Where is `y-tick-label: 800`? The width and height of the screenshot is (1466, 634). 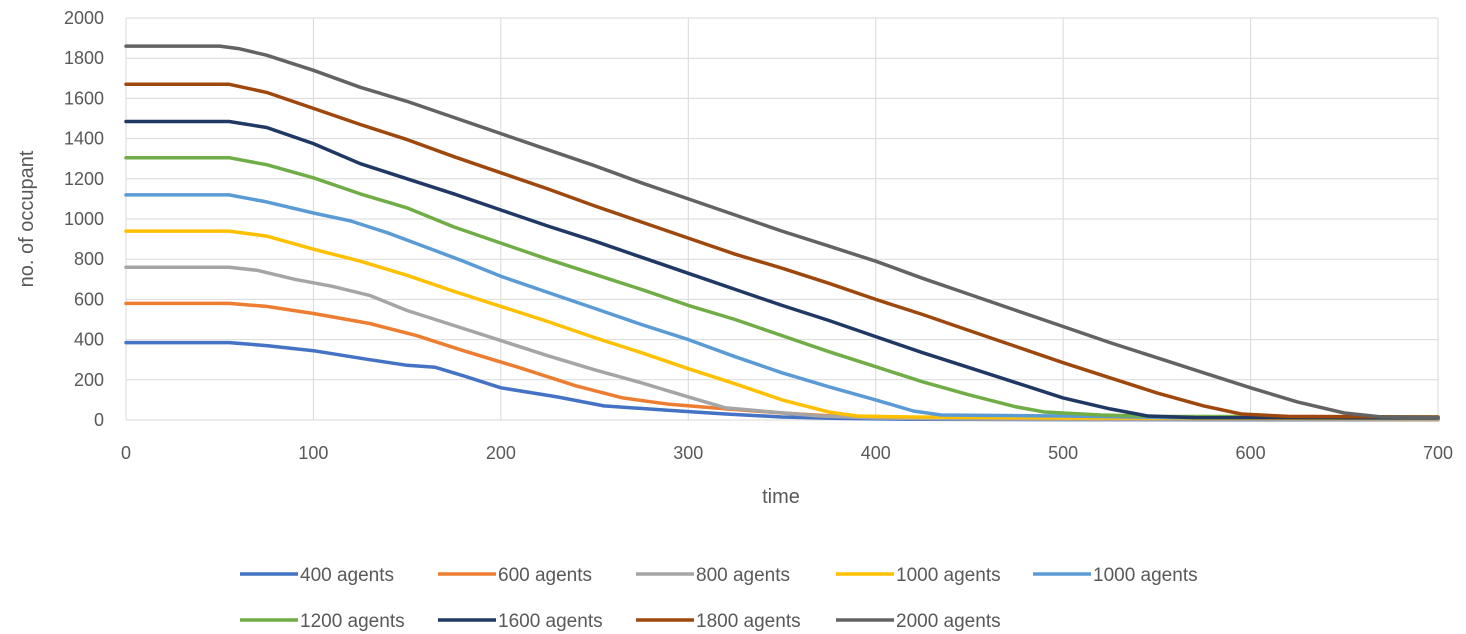
y-tick-label: 800 is located at coordinates (89, 259).